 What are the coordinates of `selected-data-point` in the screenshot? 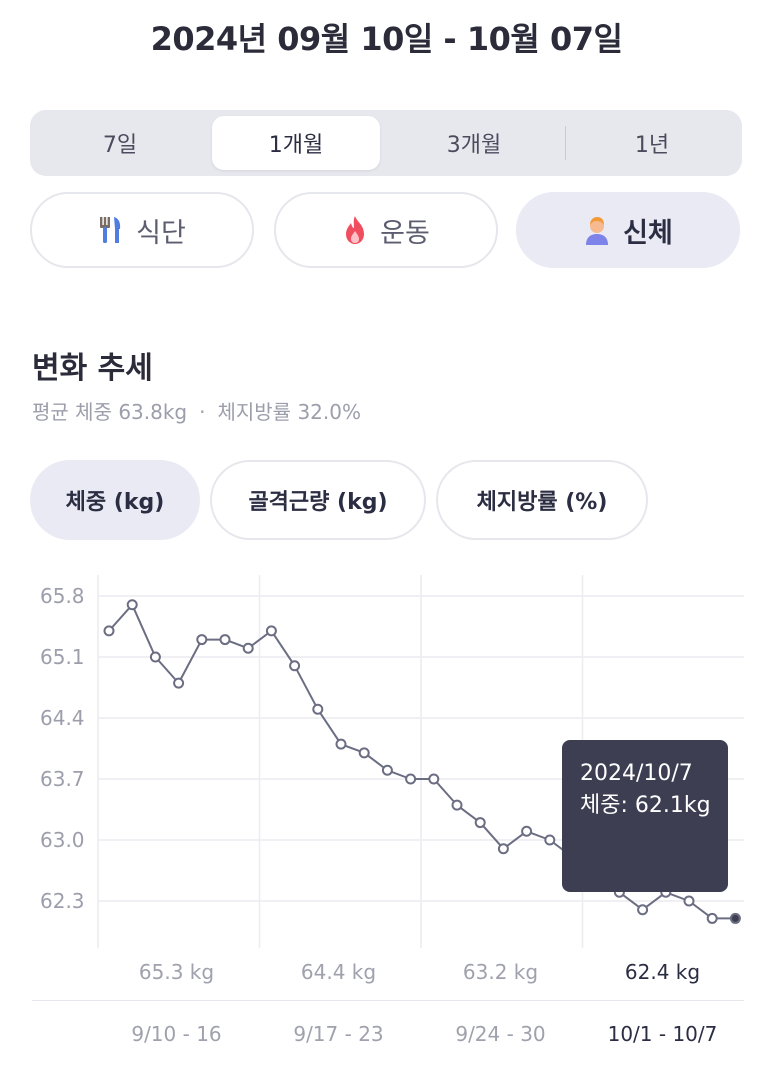 It's located at (735, 918).